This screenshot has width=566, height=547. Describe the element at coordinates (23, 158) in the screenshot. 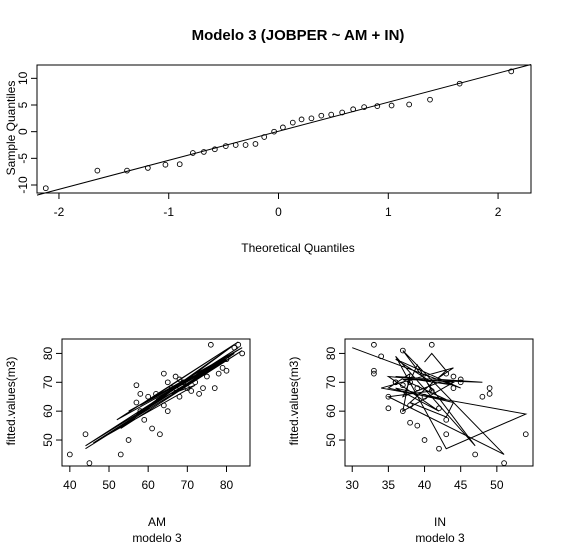

I see `qq-y-tick-label: -5` at that location.